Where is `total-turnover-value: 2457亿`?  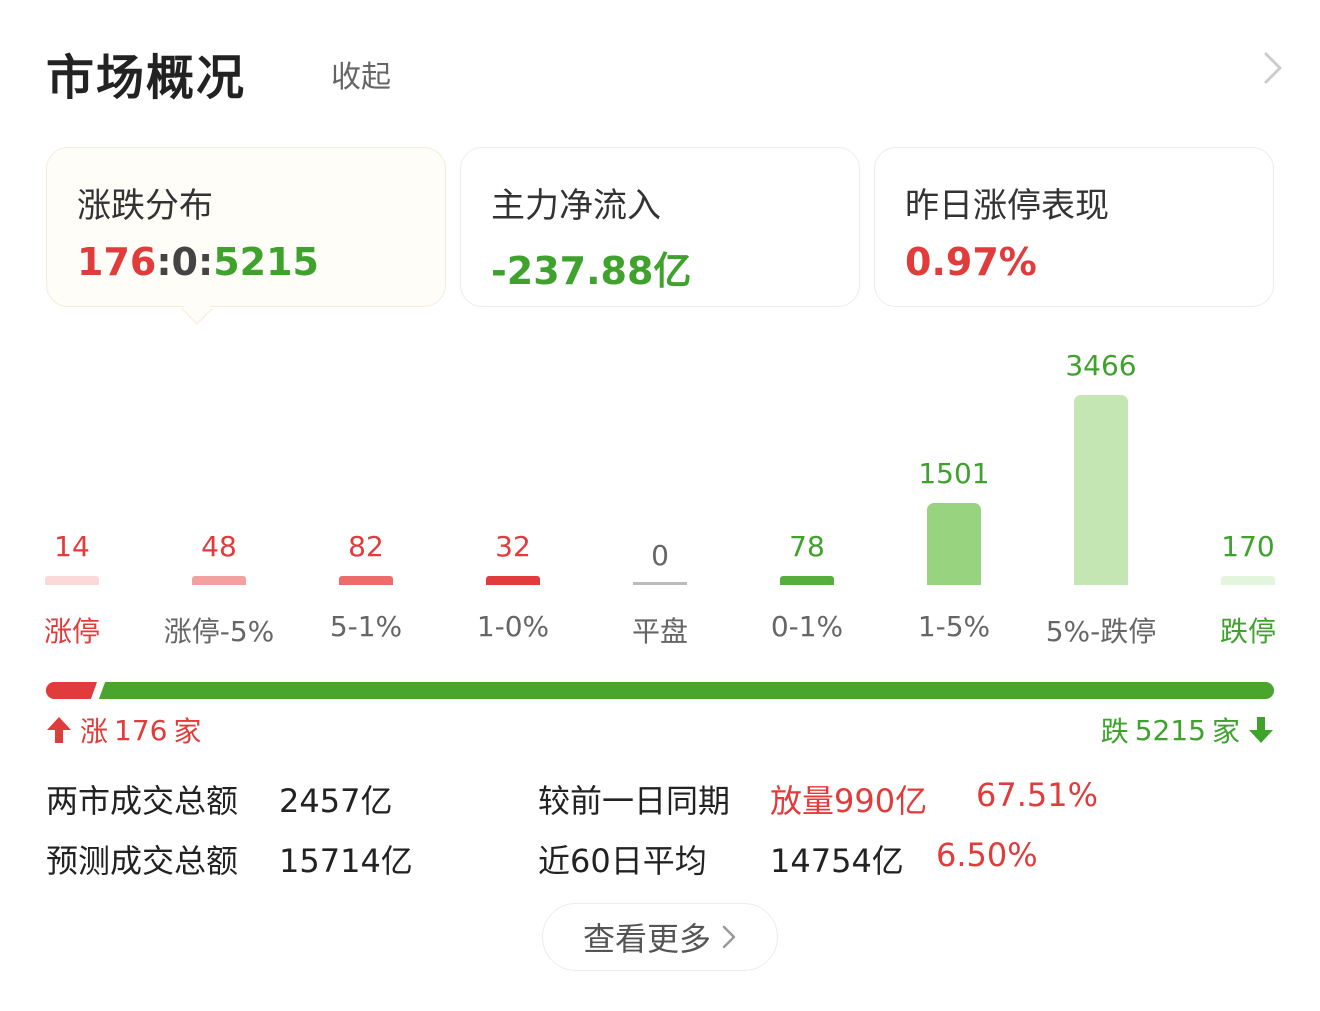
total-turnover-value: 2457亿 is located at coordinates (336, 801).